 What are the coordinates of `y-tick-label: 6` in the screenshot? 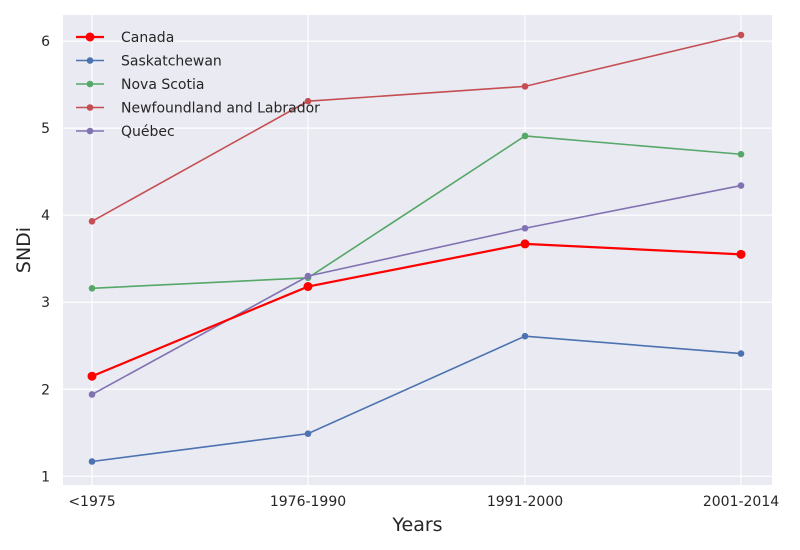 It's located at (45, 42).